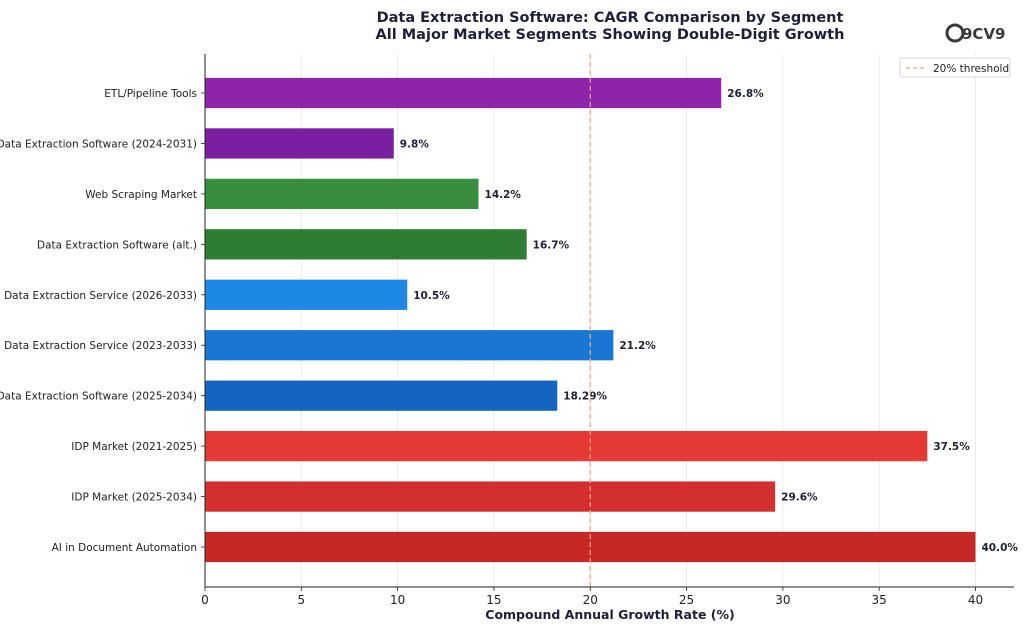  I want to click on category-label: Web Scraping Market, so click(141, 195).